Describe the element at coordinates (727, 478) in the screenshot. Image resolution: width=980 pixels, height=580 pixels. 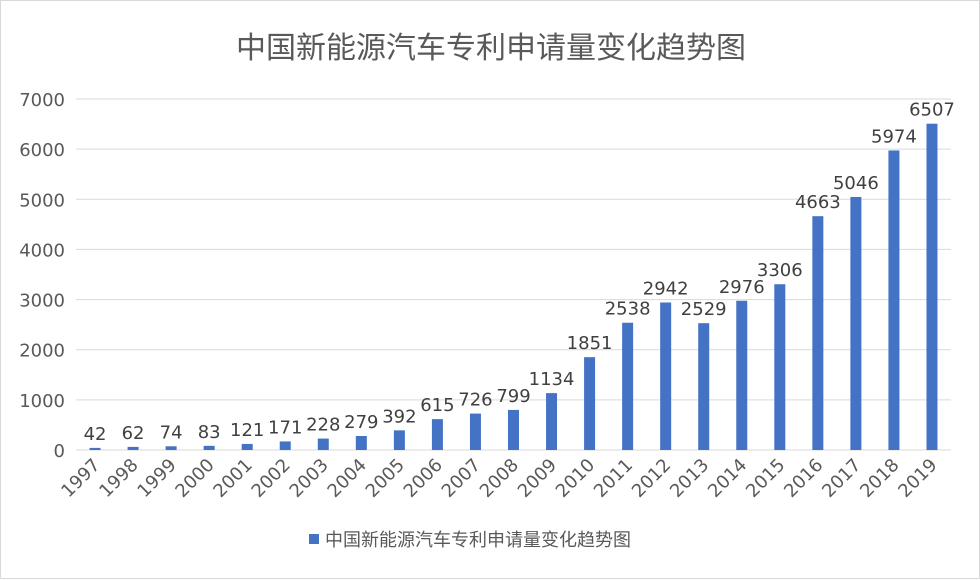
I see `x-tick-label: 2014` at that location.